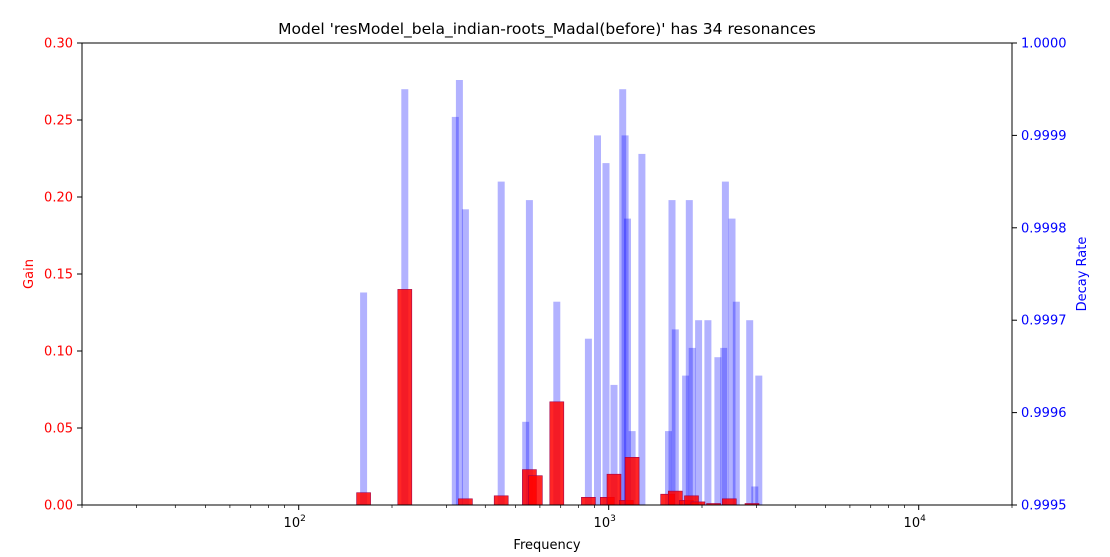 The height and width of the screenshot is (557, 1110). I want to click on decay-rate-tick-label: 0.9999, so click(1044, 136).